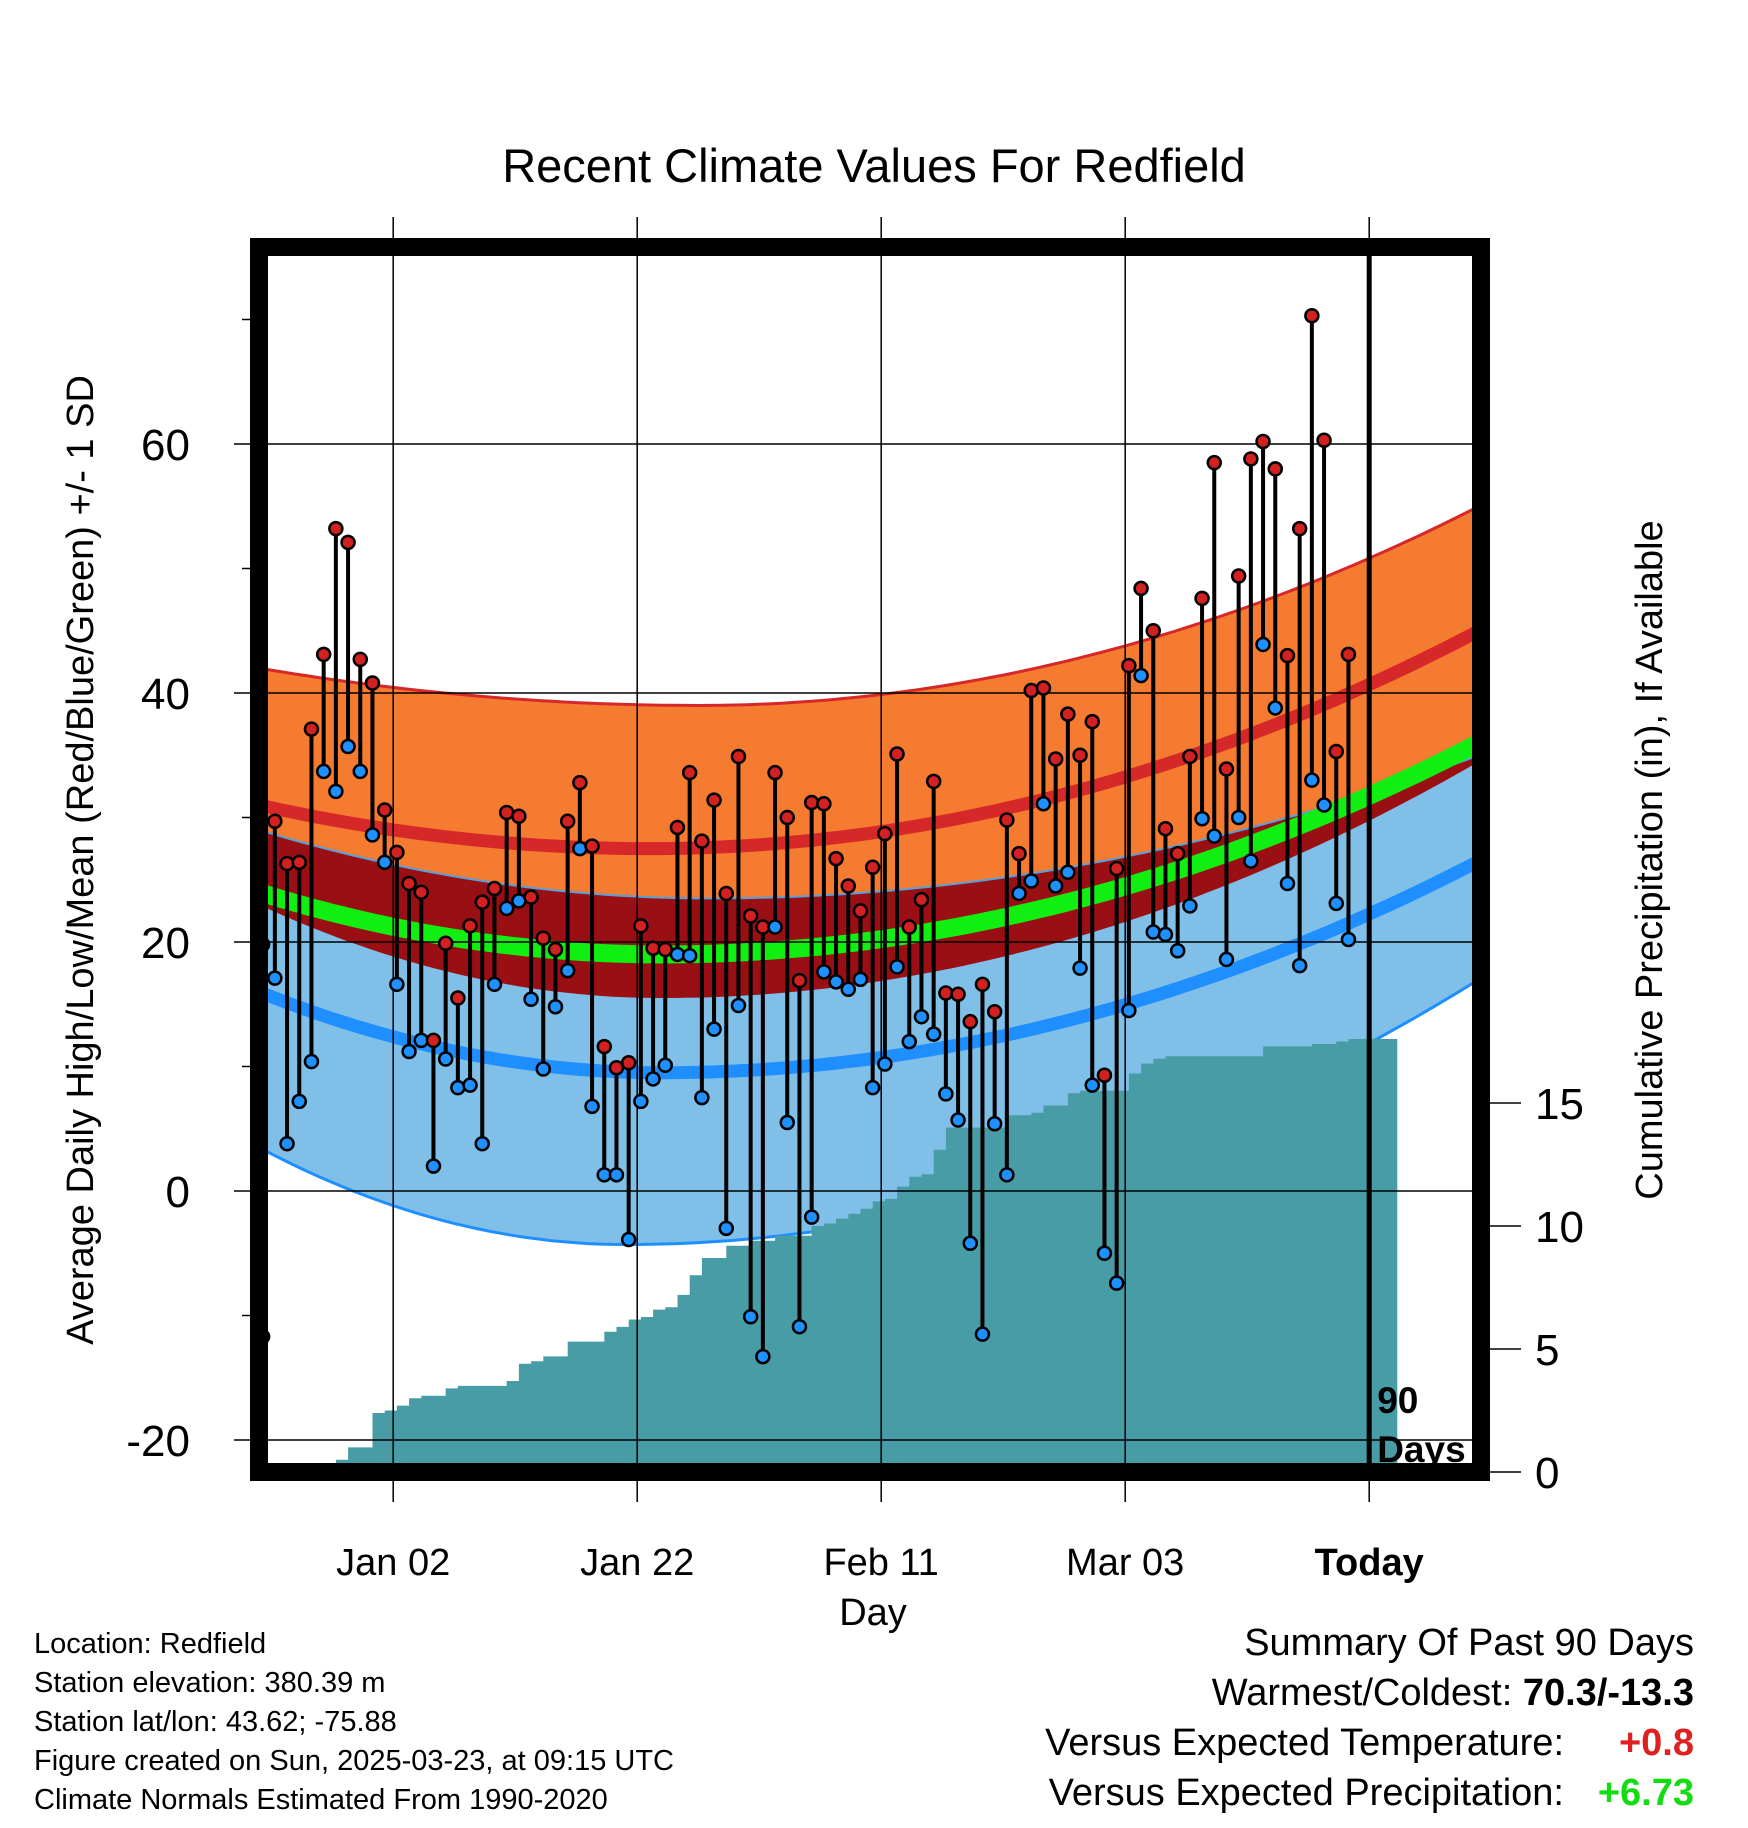 The image size is (1748, 1828). What do you see at coordinates (1362, 1693) in the screenshot?
I see `warmest-label: Warmest/Coldest:` at bounding box center [1362, 1693].